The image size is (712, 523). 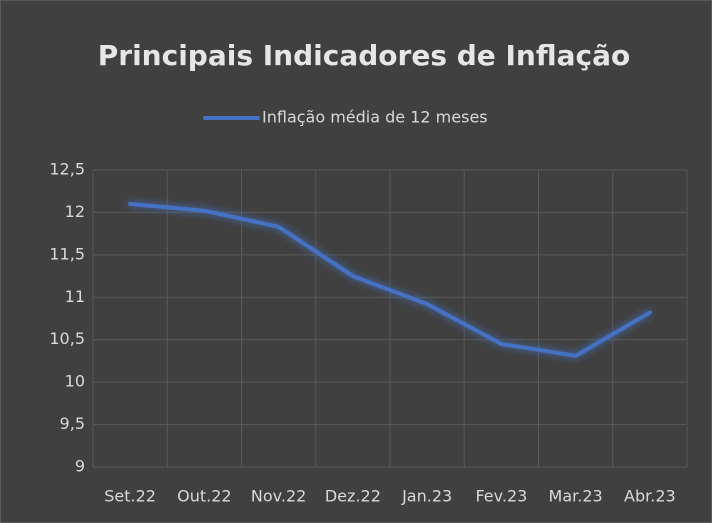 I want to click on x-tick-label: Jan.23, so click(x=426, y=496).